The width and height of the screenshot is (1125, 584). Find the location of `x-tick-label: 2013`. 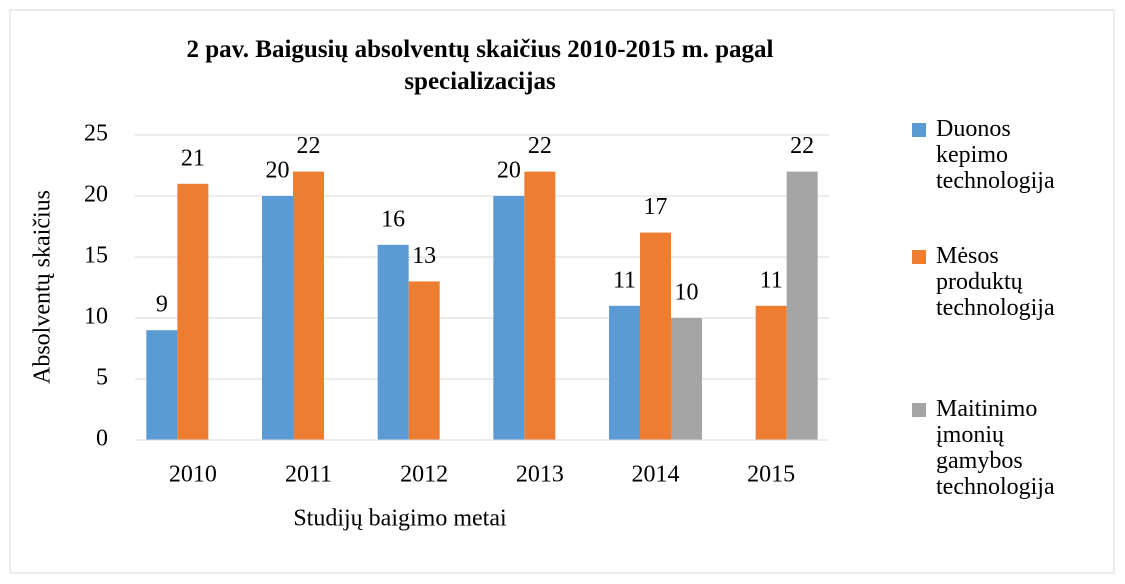

x-tick-label: 2013 is located at coordinates (540, 475).